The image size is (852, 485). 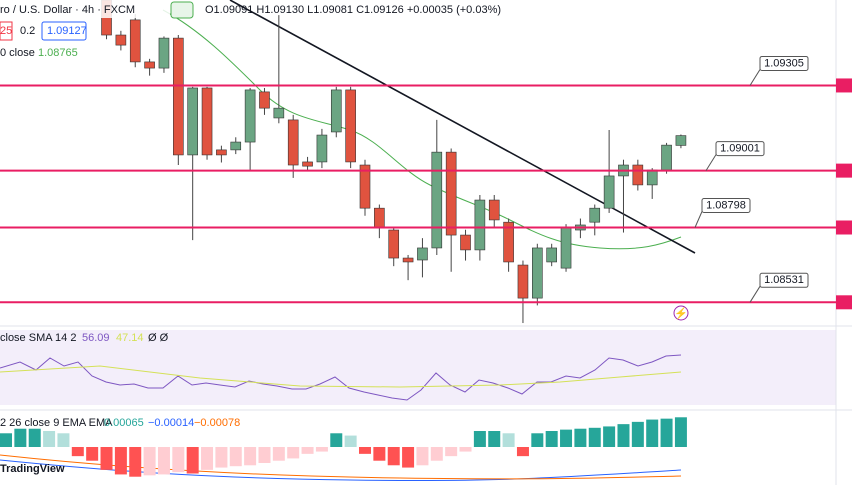 I want to click on legend-bg, so click(x=85, y=9).